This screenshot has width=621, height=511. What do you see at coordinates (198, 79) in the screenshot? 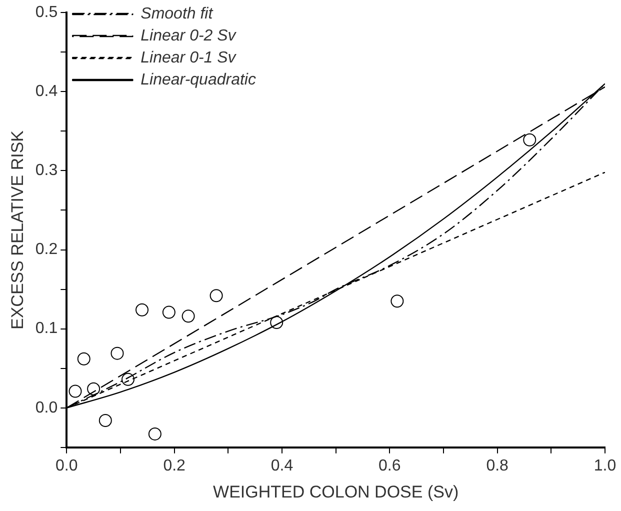
I see `legend-label: Linear-quadratic` at bounding box center [198, 79].